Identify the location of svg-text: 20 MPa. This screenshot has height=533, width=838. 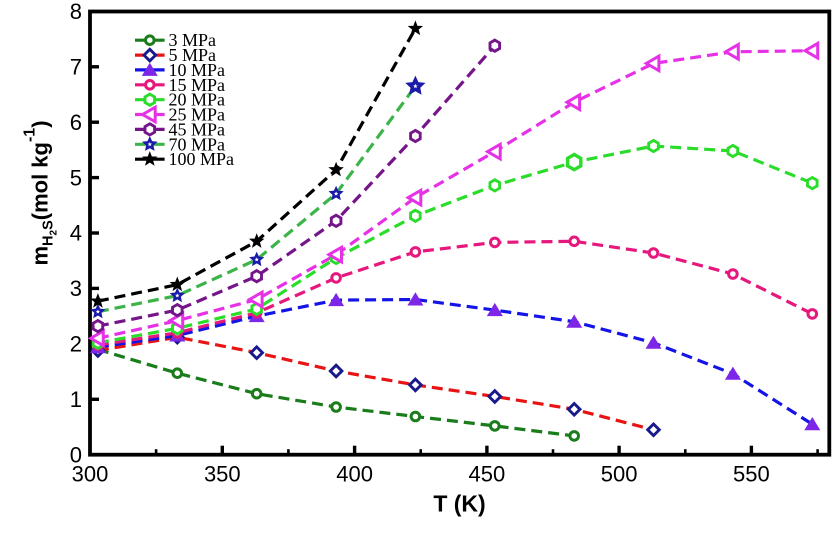
(197, 100).